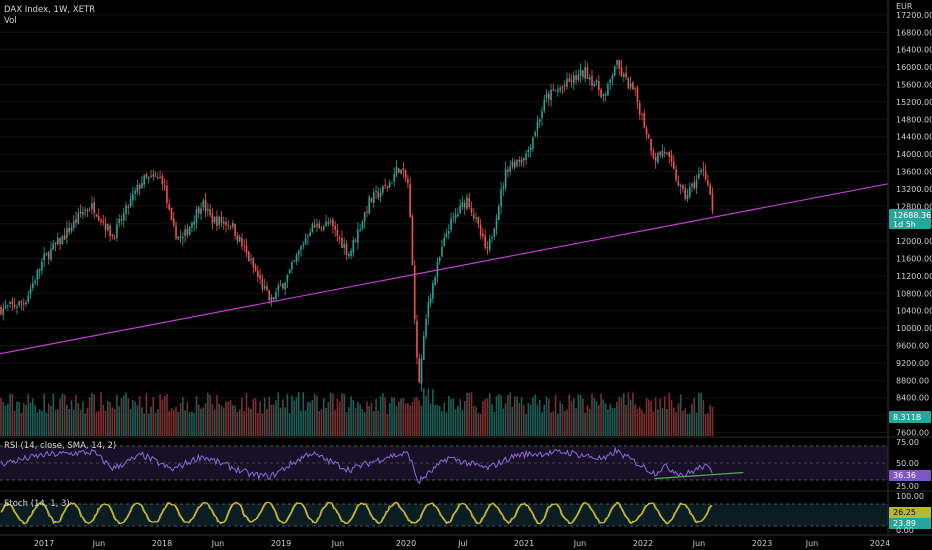 This screenshot has height=550, width=932. Describe the element at coordinates (914, 154) in the screenshot. I see `price-tick-label: 14000.00` at that location.